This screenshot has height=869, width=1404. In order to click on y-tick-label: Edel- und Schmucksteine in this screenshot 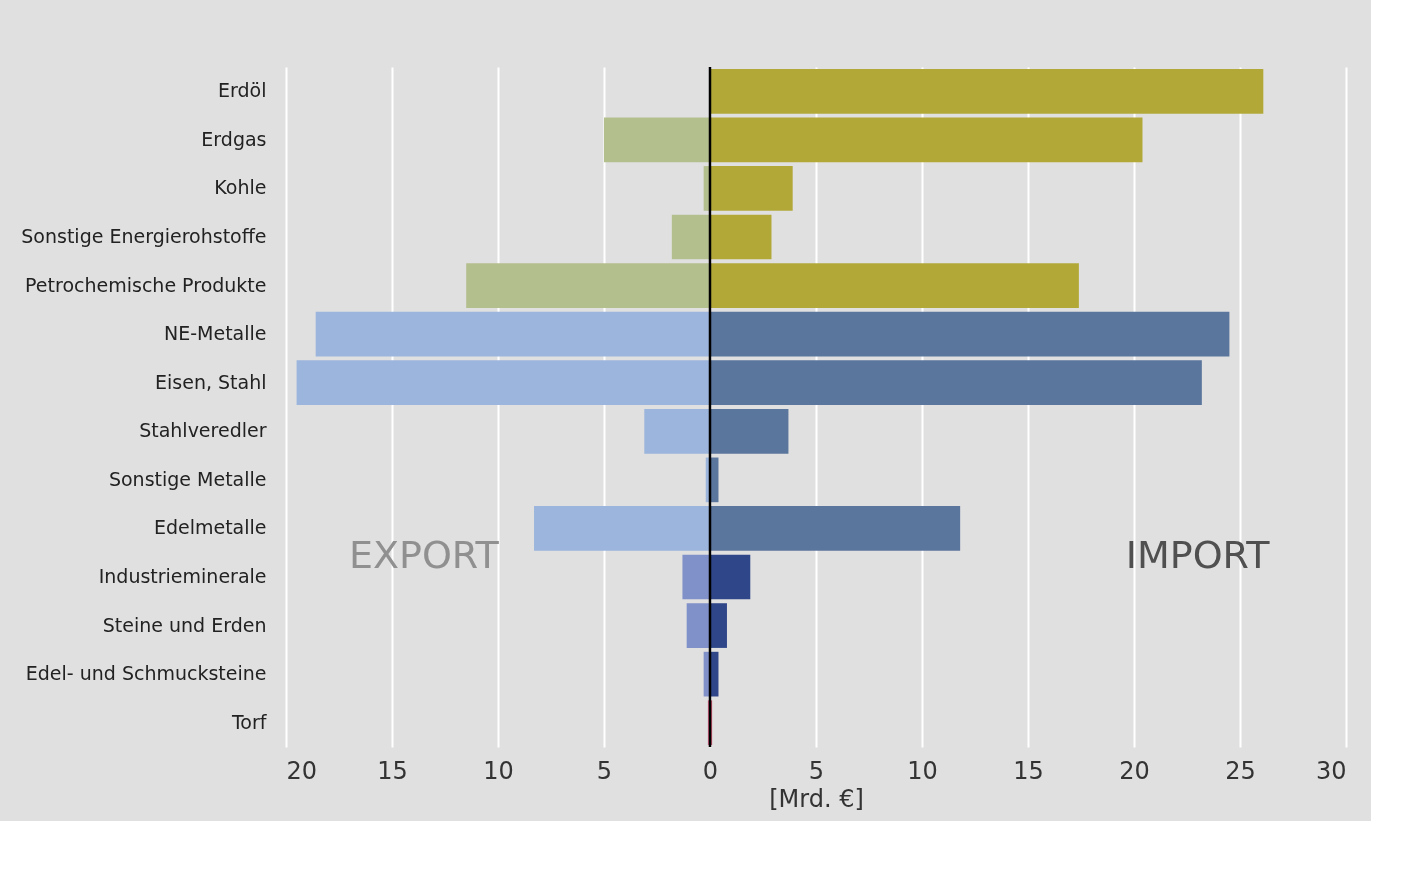, I will do `click(146, 673)`.